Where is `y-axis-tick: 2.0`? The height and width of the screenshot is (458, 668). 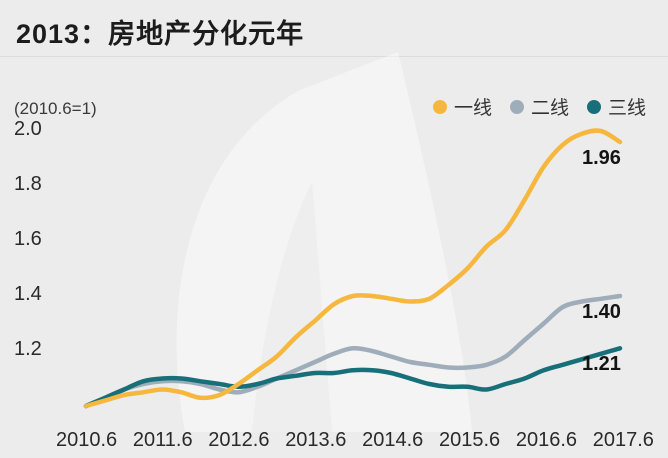
y-axis-tick: 2.0 is located at coordinates (28, 129).